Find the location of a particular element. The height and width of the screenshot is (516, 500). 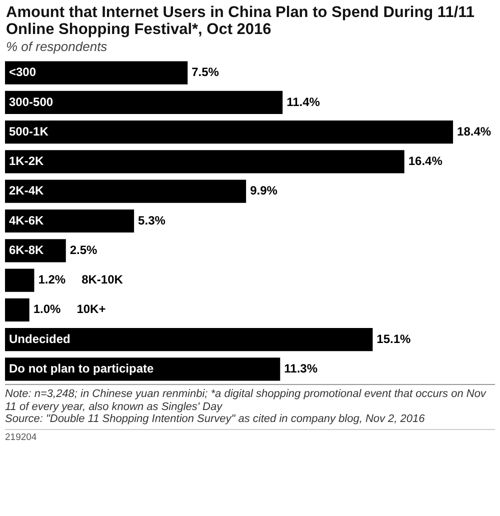

text: 219204 is located at coordinates (250, 435).